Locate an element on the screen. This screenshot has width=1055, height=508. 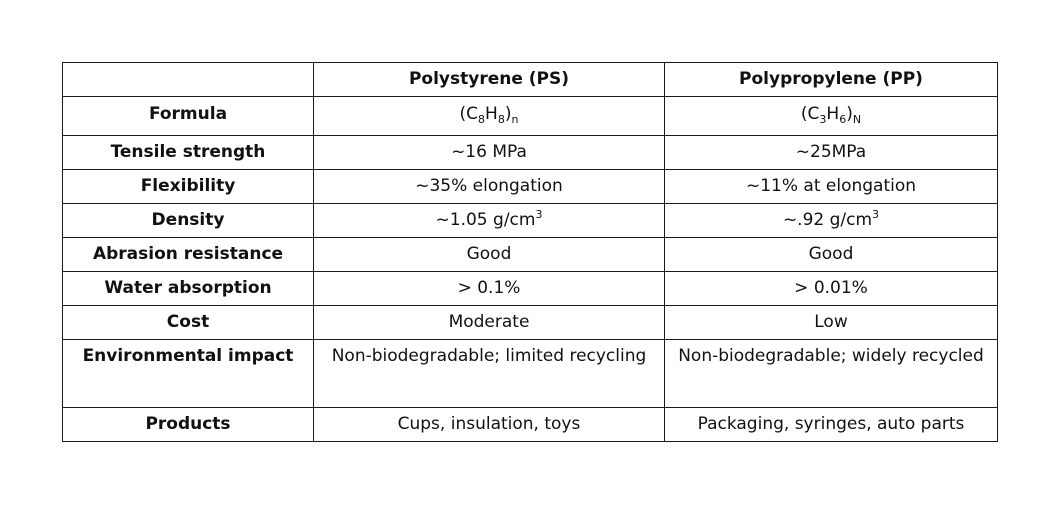
row-label: Tensile strength is located at coordinates (188, 152).